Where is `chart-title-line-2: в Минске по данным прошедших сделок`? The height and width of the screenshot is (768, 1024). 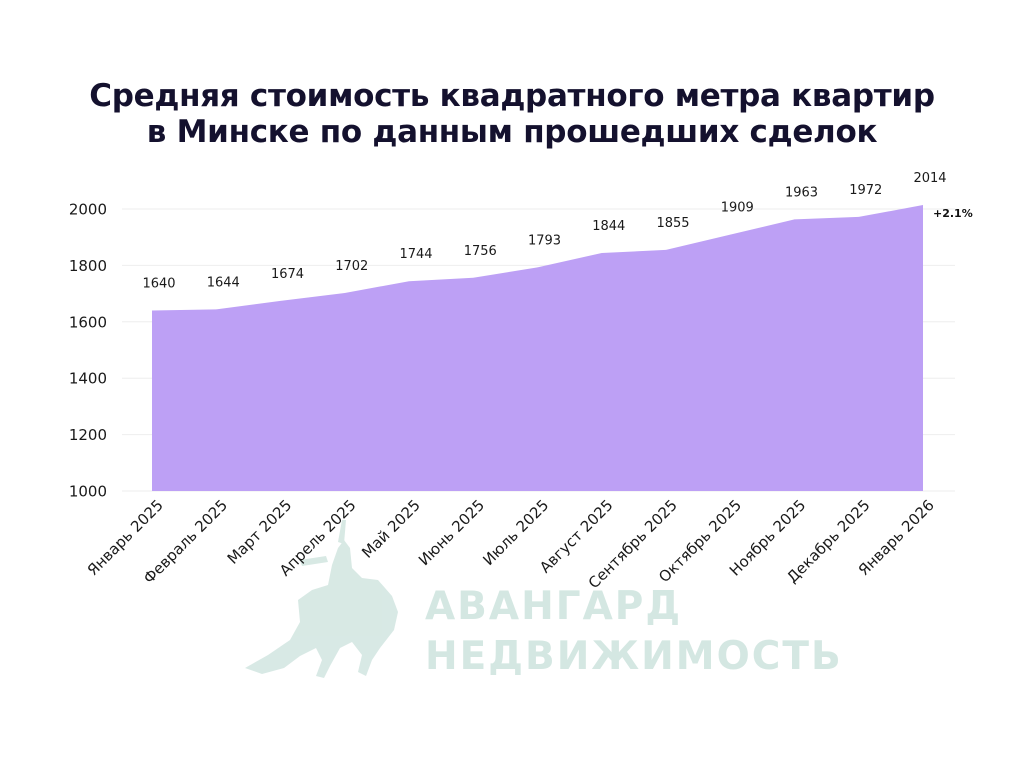 chart-title-line-2: в Минске по данным прошедших сделок is located at coordinates (512, 132).